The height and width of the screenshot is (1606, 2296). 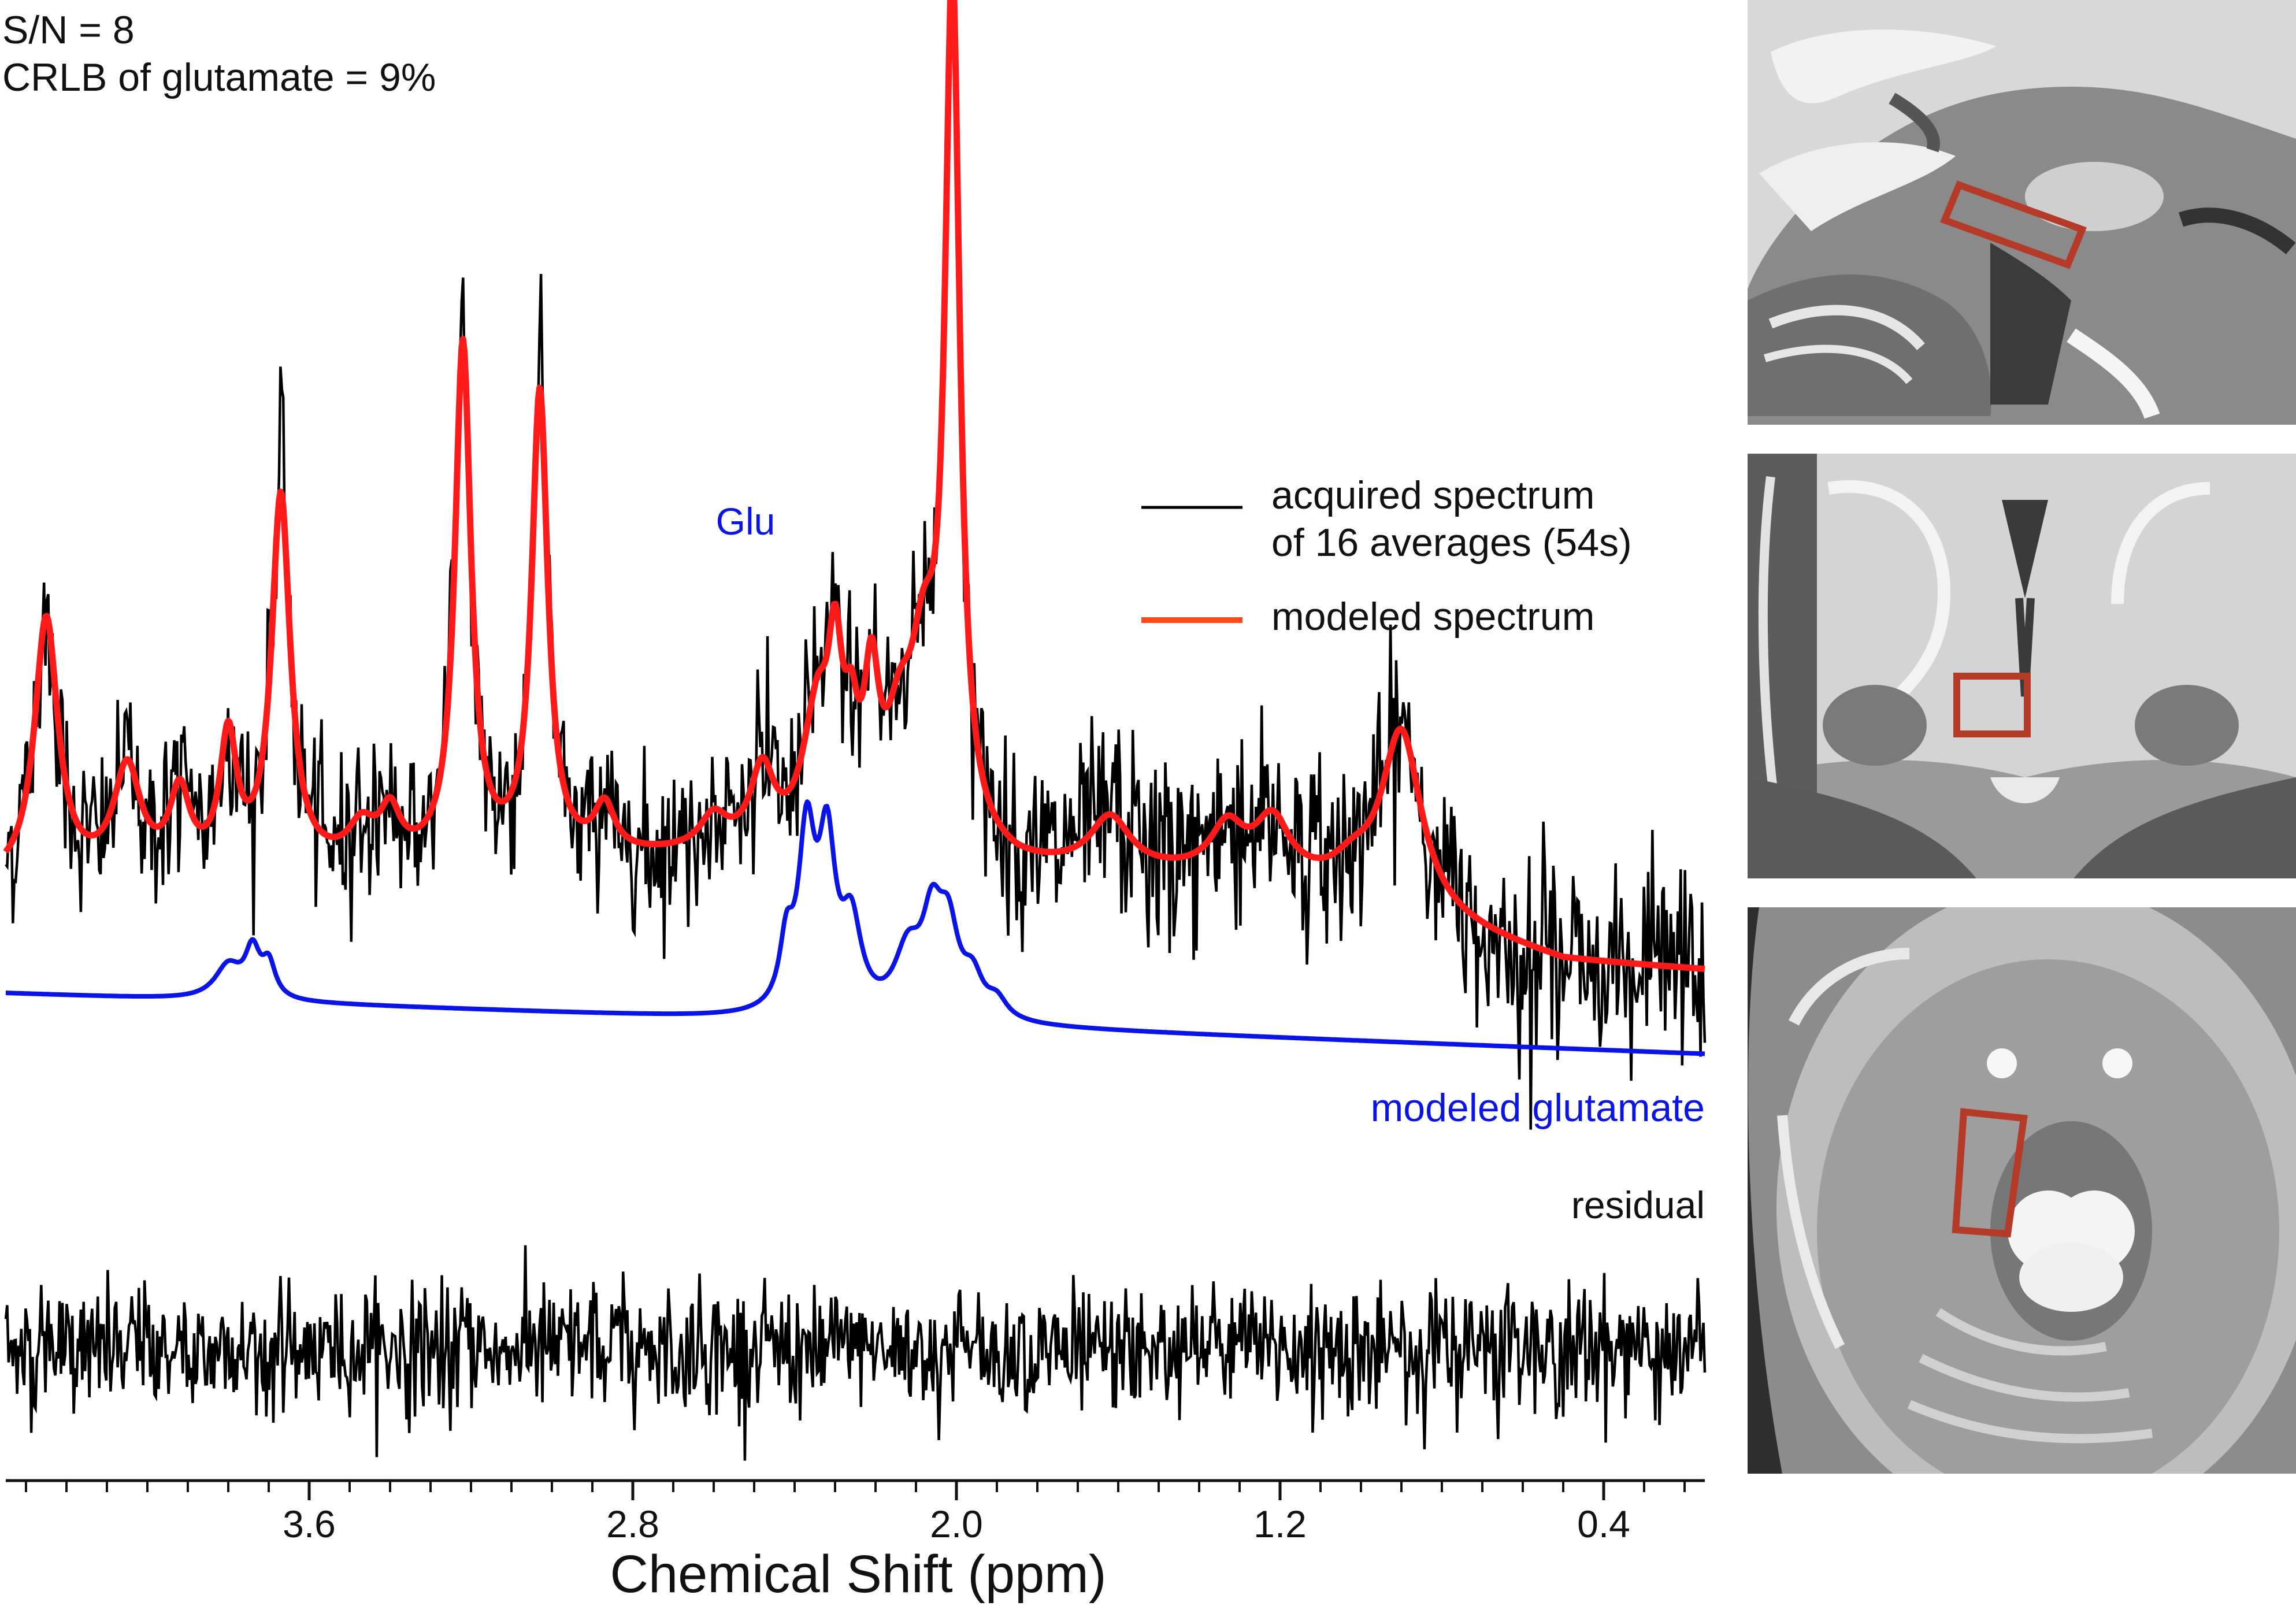 I want to click on voxel-box-coronal, so click(x=1992, y=705).